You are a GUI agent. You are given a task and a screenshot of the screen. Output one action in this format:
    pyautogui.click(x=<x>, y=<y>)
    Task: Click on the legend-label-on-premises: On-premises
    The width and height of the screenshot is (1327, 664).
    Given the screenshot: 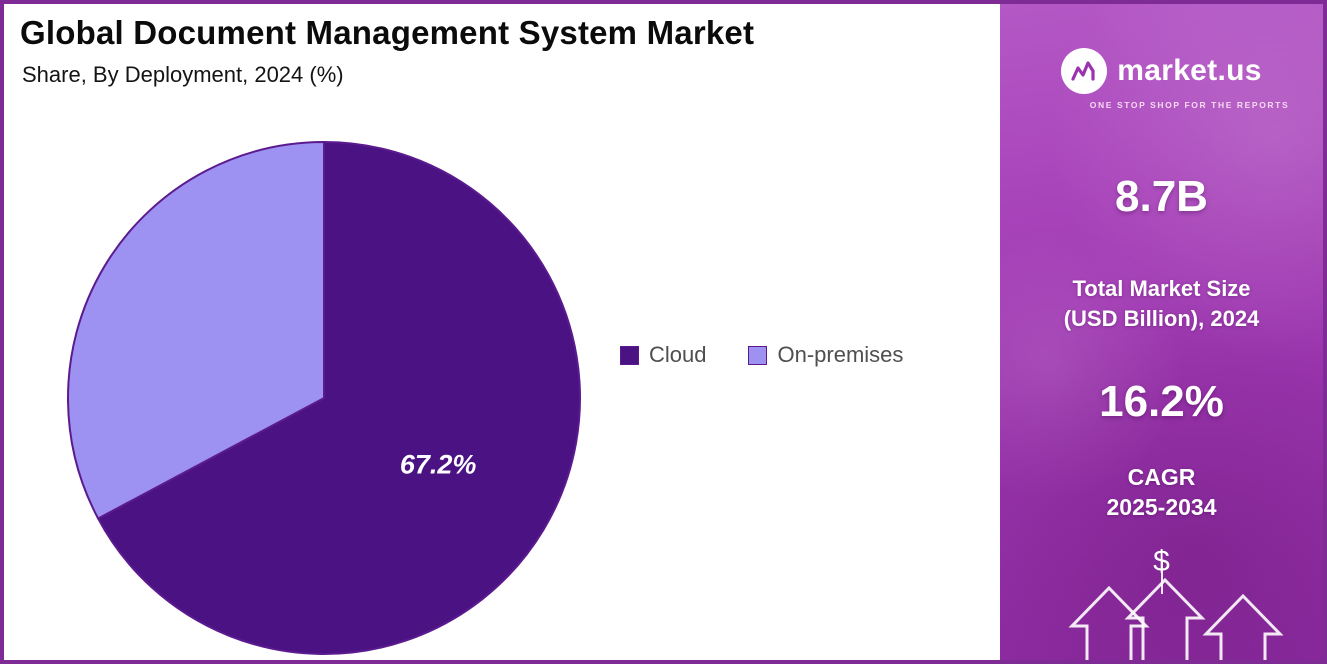 What is the action you would take?
    pyautogui.click(x=840, y=354)
    